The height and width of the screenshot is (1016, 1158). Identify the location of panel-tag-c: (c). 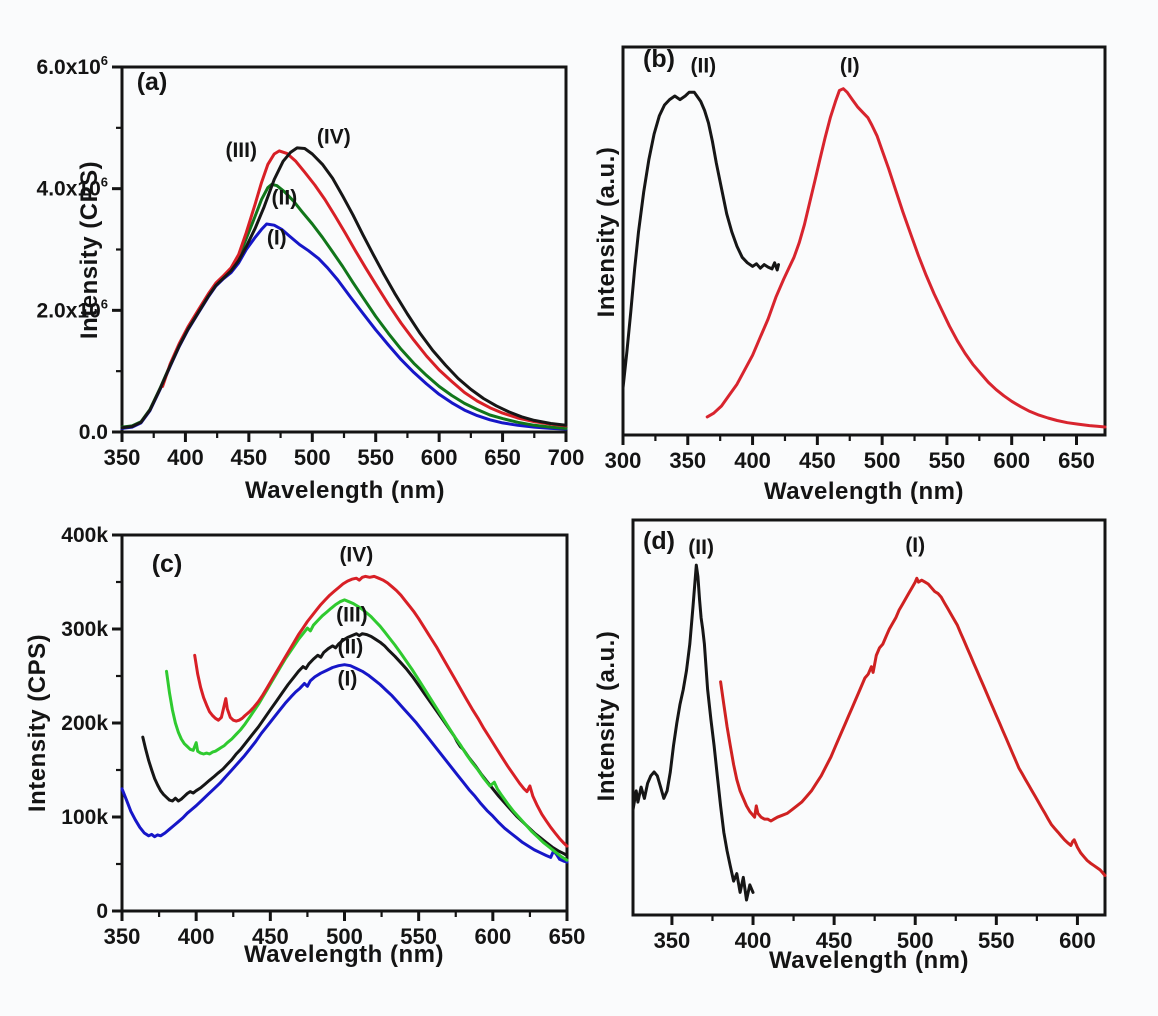
(167, 564).